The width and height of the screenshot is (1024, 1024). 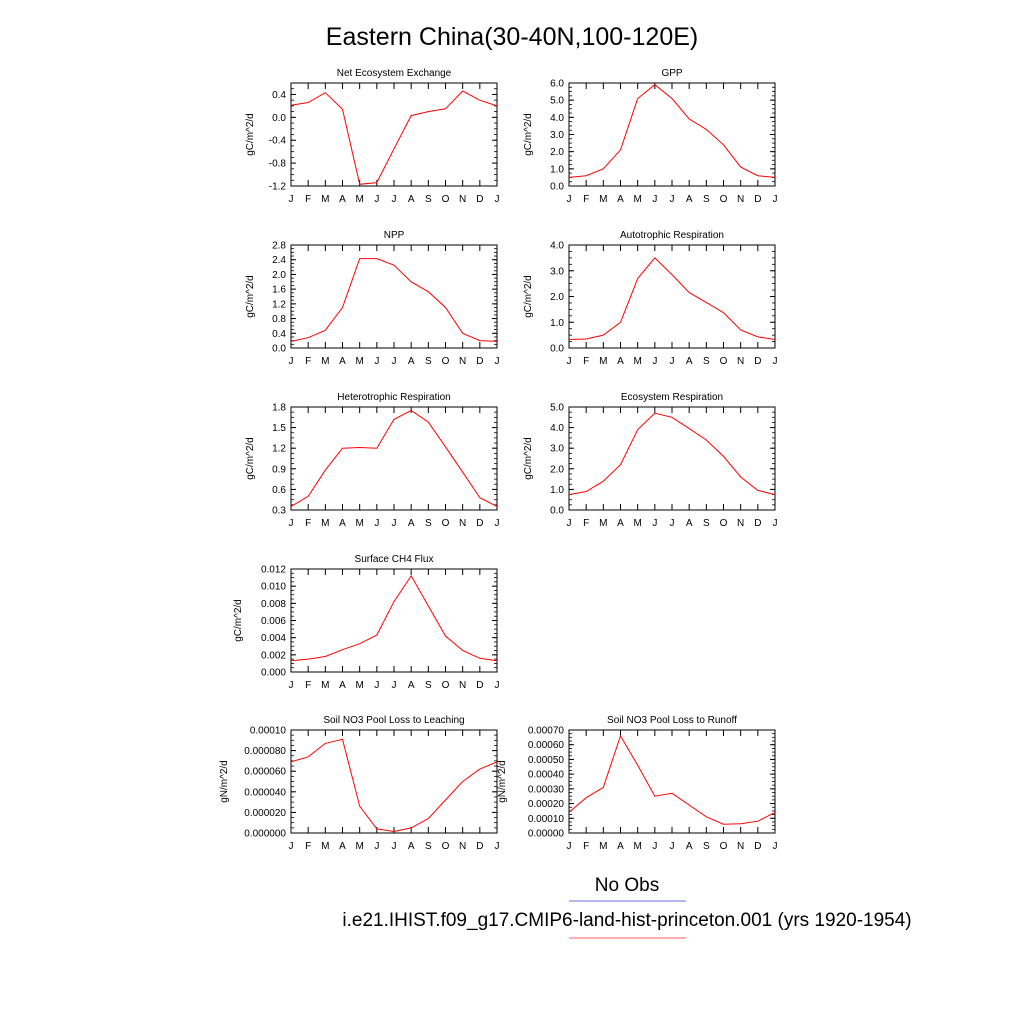 What do you see at coordinates (394, 199) in the screenshot?
I see `panel-nee-xtick-label: J` at bounding box center [394, 199].